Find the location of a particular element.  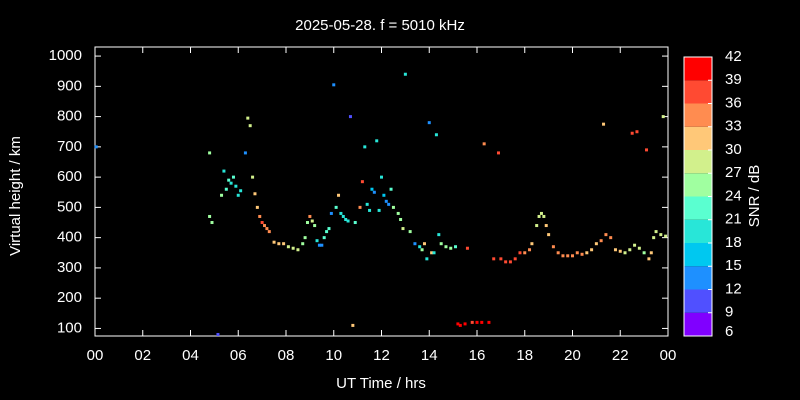

colorbar-tick-label: 24 is located at coordinates (733, 195).